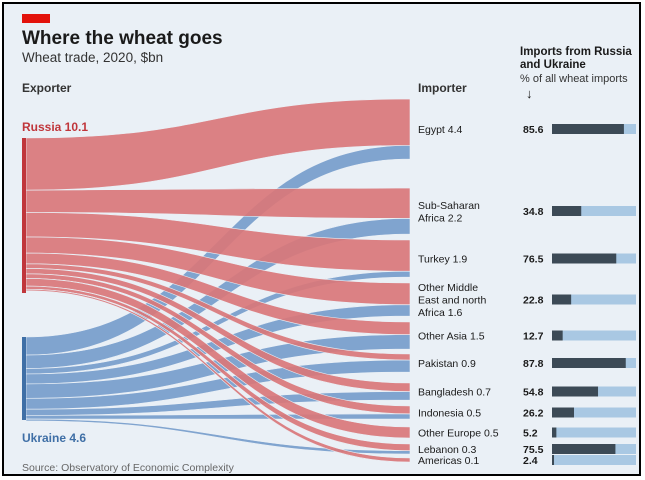 This screenshot has width=645, height=480. Describe the element at coordinates (218, 203) in the screenshot. I see `flow-russia-to-sub-saharan-africa` at that location.